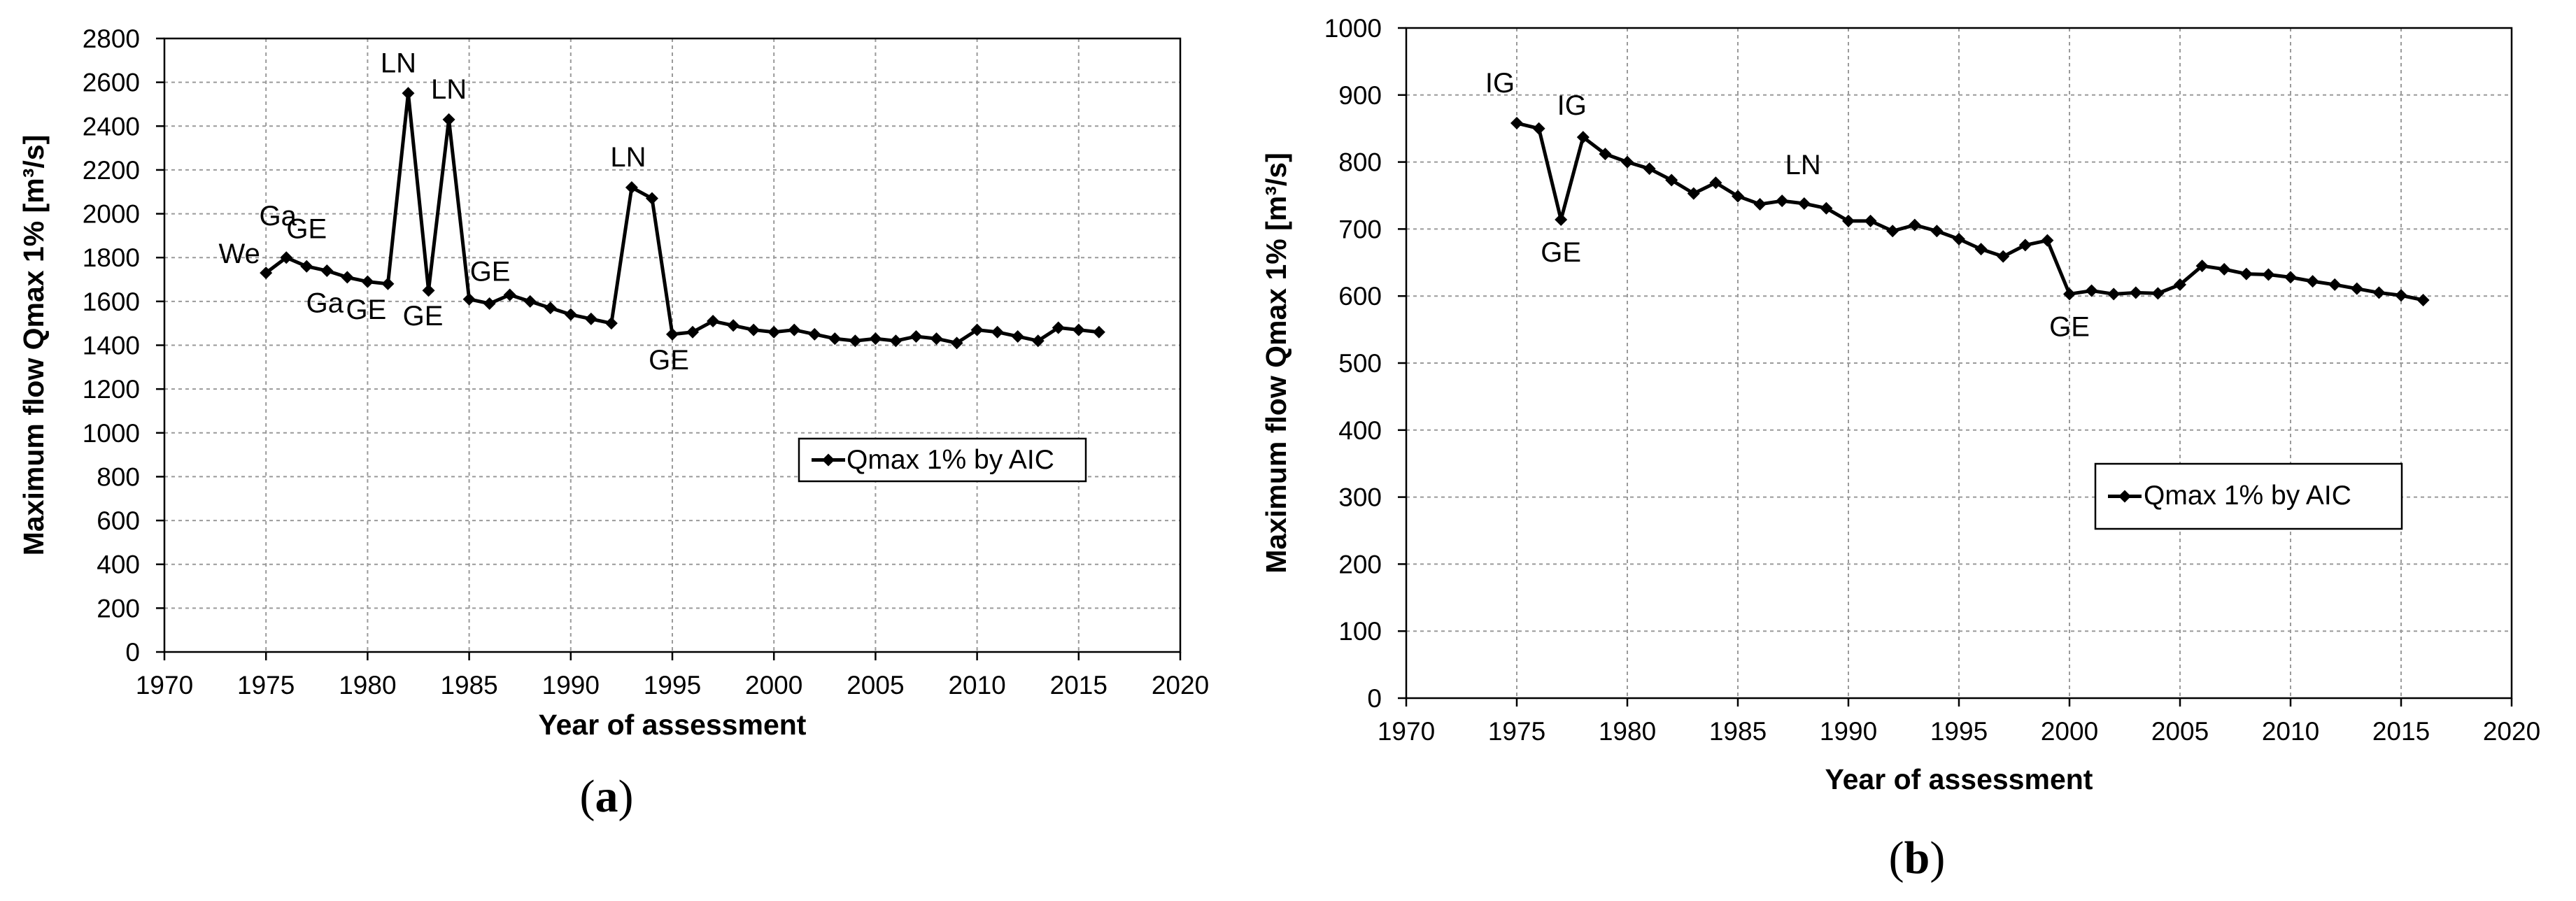 The image size is (2576, 901). What do you see at coordinates (1917, 858) in the screenshot?
I see `panel-label-b: (b)` at bounding box center [1917, 858].